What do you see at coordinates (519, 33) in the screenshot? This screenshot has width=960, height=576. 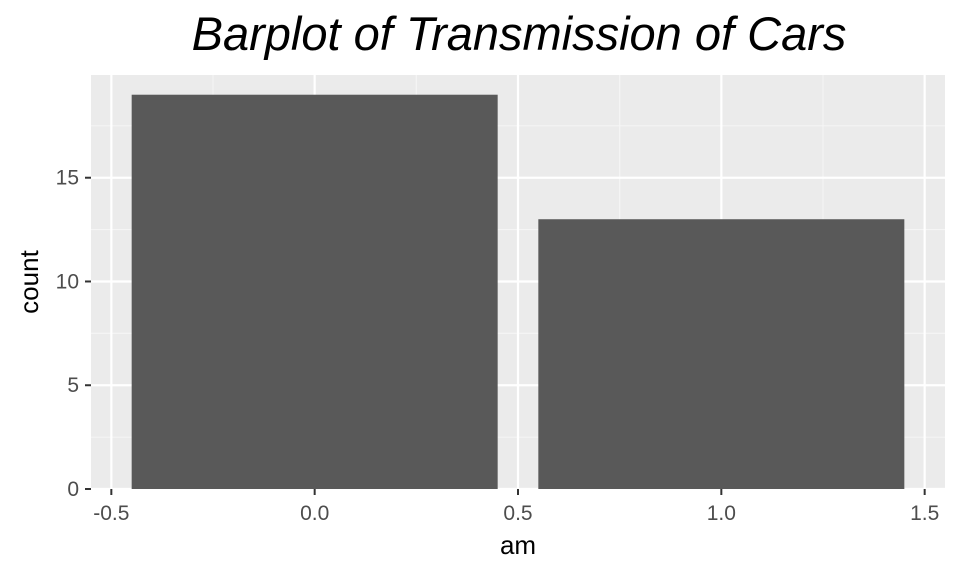 I see `chart-title: Barplot of Transmission of Cars` at bounding box center [519, 33].